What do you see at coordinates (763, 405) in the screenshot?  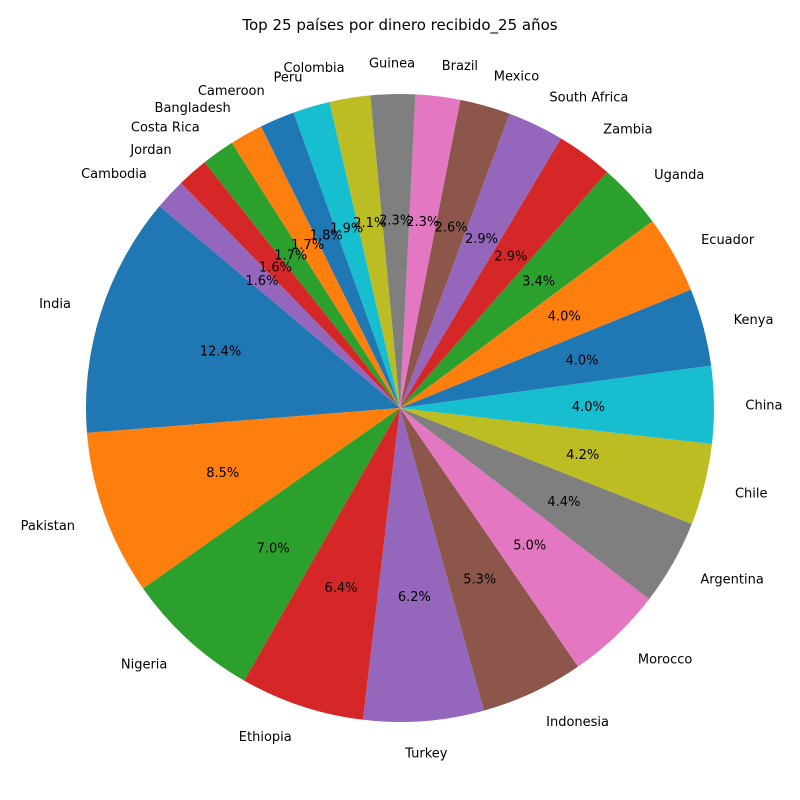 I see `slice-label: China` at bounding box center [763, 405].